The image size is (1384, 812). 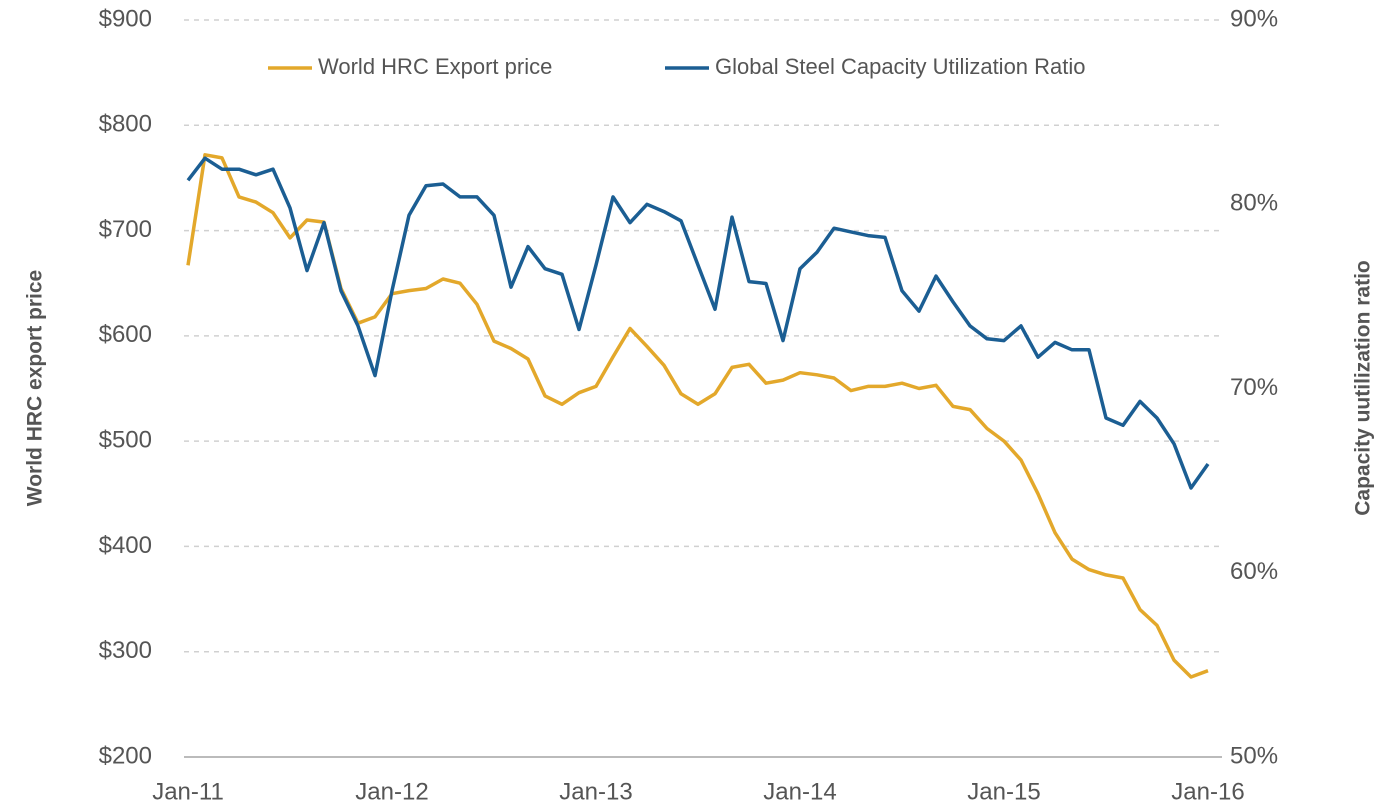 I want to click on y2-tick-label: 70%, so click(x=1254, y=387).